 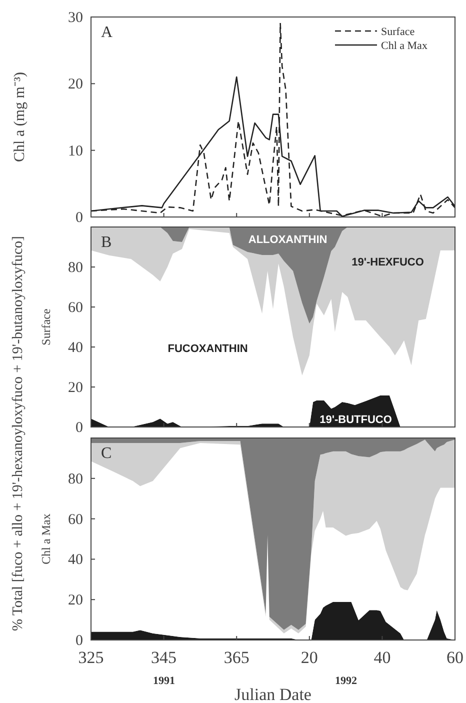 What do you see at coordinates (346, 681) in the screenshot?
I see `text: 1992` at bounding box center [346, 681].